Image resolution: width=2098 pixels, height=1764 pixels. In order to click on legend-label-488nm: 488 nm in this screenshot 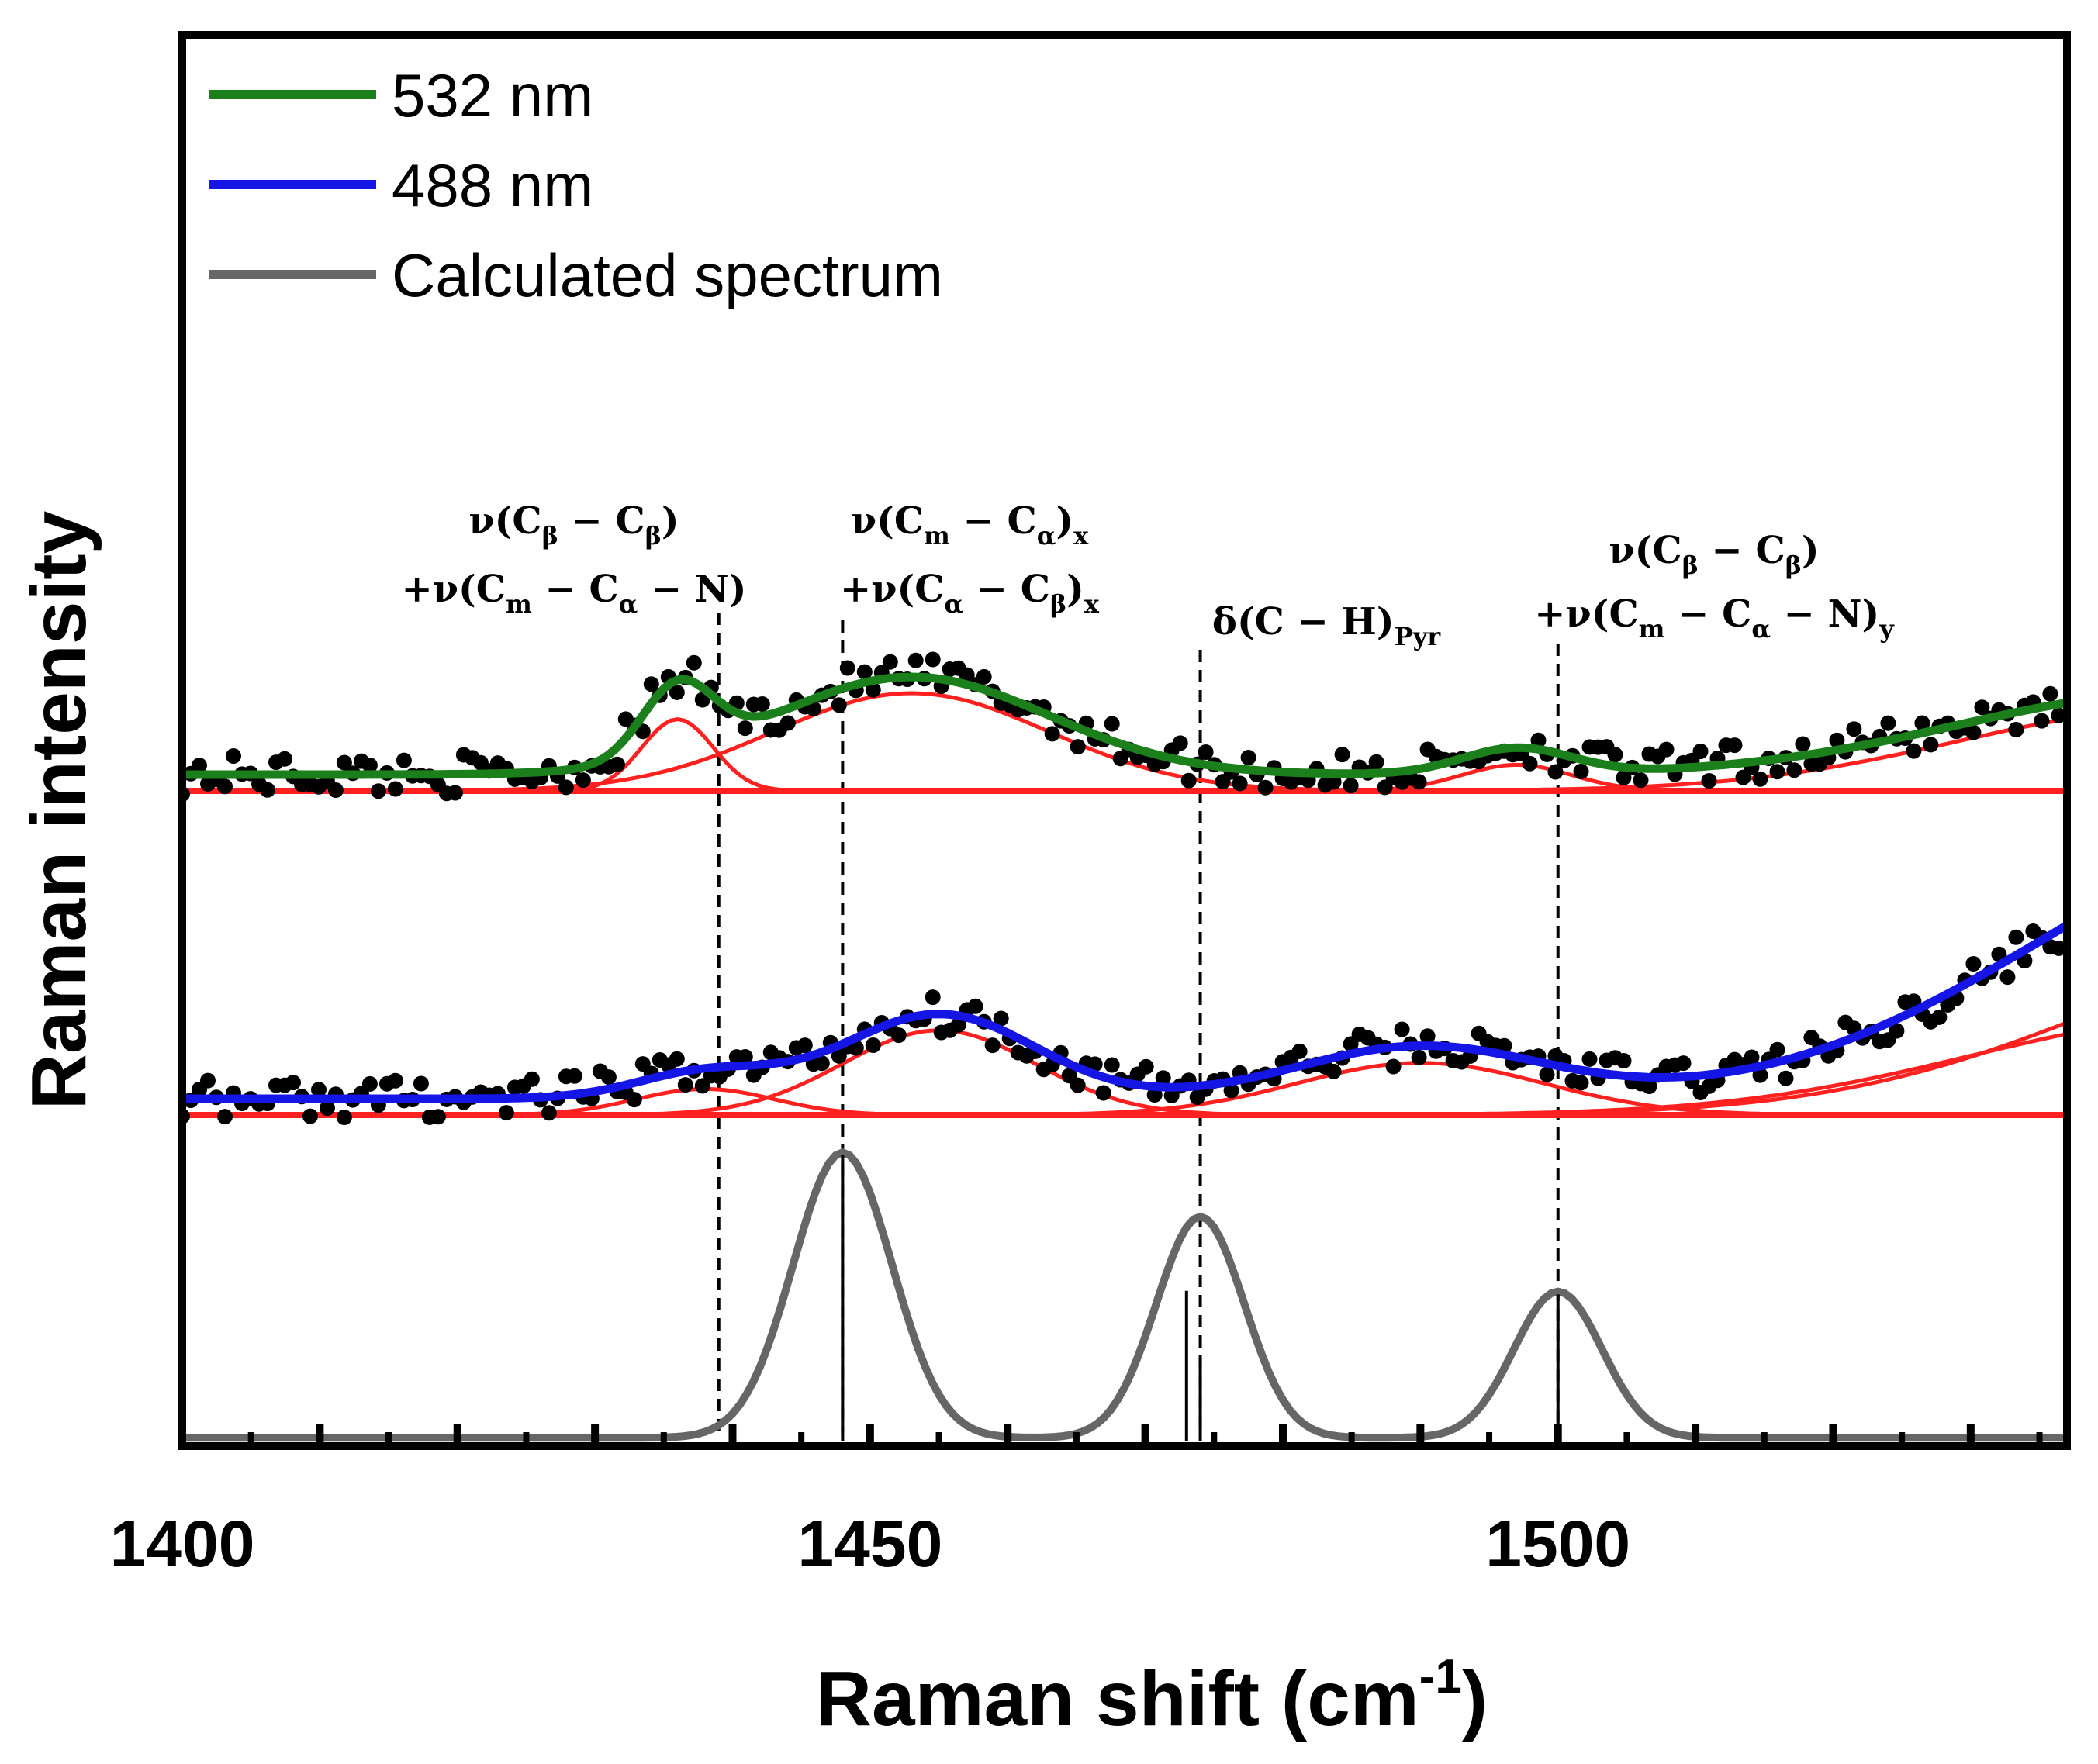, I will do `click(493, 185)`.